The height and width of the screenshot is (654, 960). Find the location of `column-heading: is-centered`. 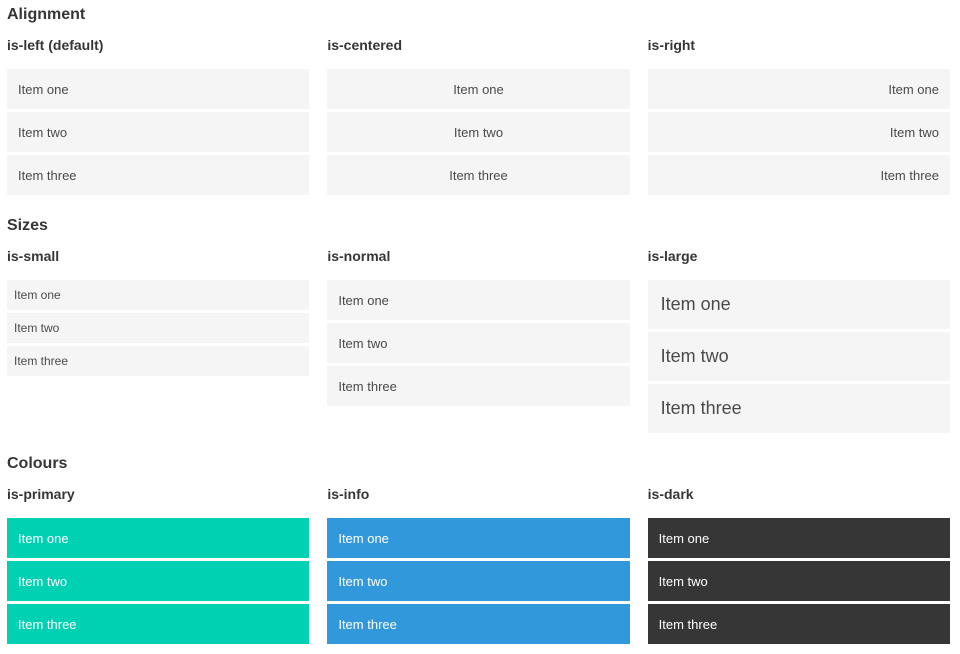

column-heading: is-centered is located at coordinates (365, 45).